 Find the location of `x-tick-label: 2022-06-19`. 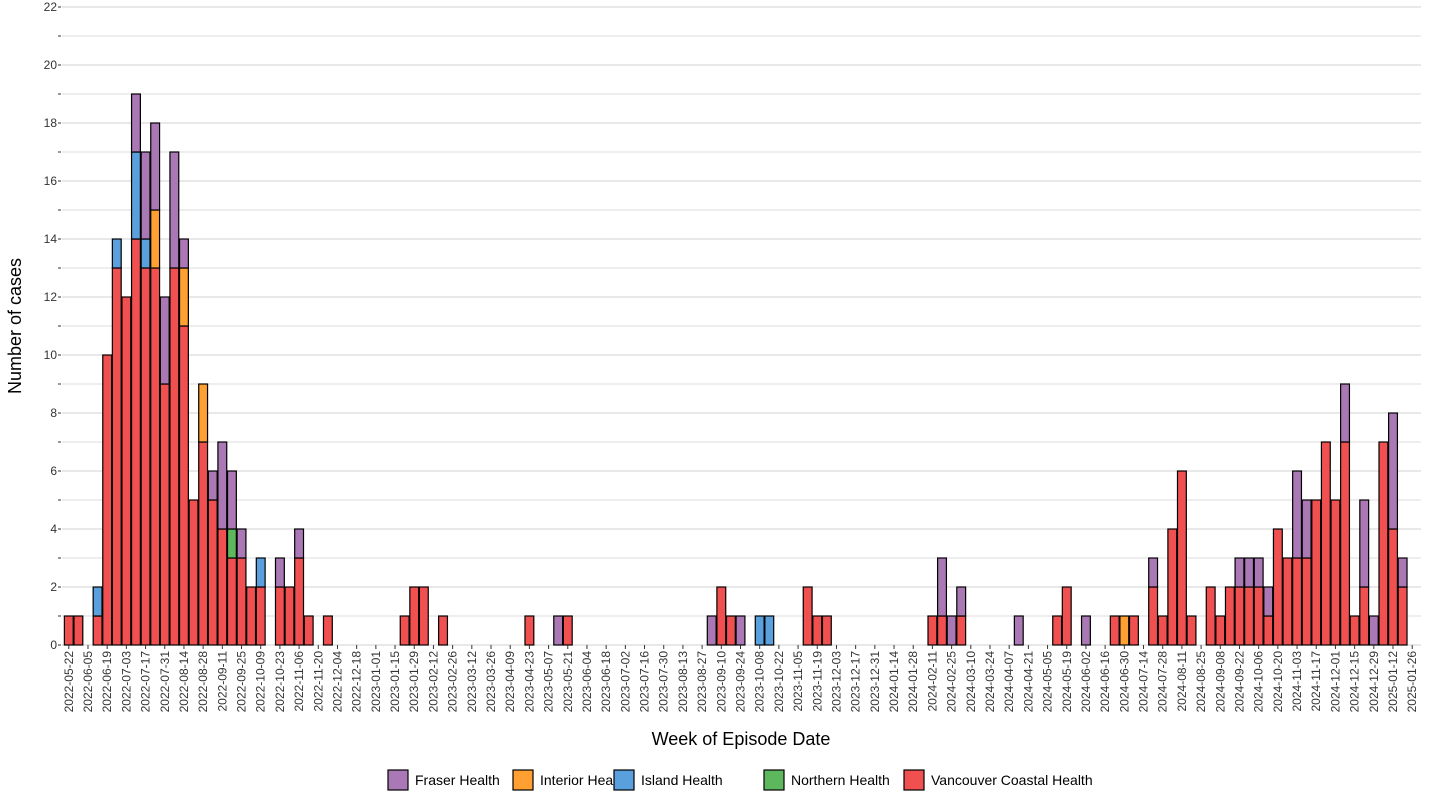

x-tick-label: 2022-06-19 is located at coordinates (107, 682).